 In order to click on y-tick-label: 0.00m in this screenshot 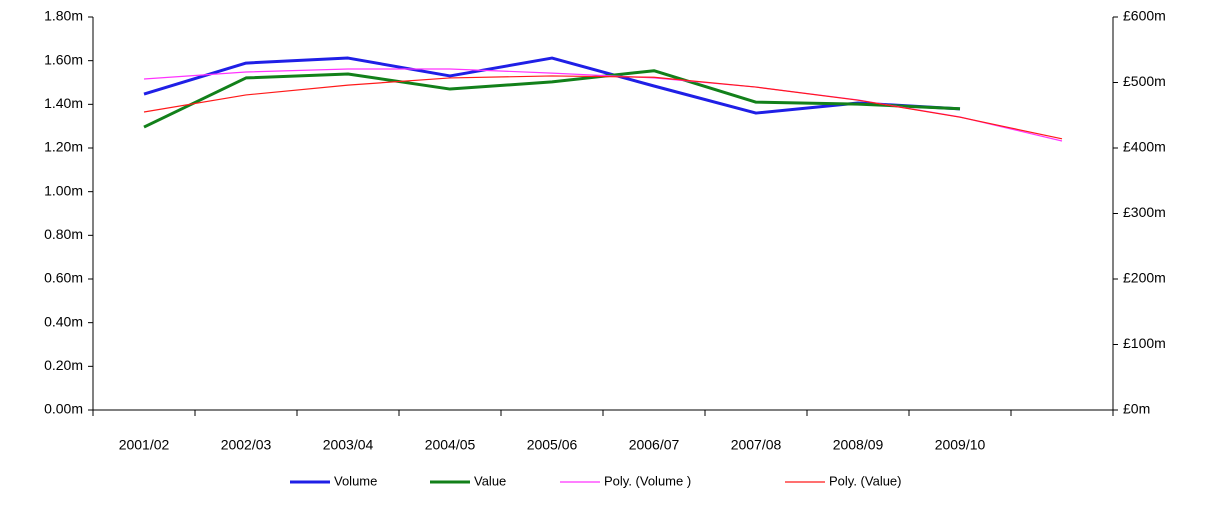, I will do `click(63, 409)`.